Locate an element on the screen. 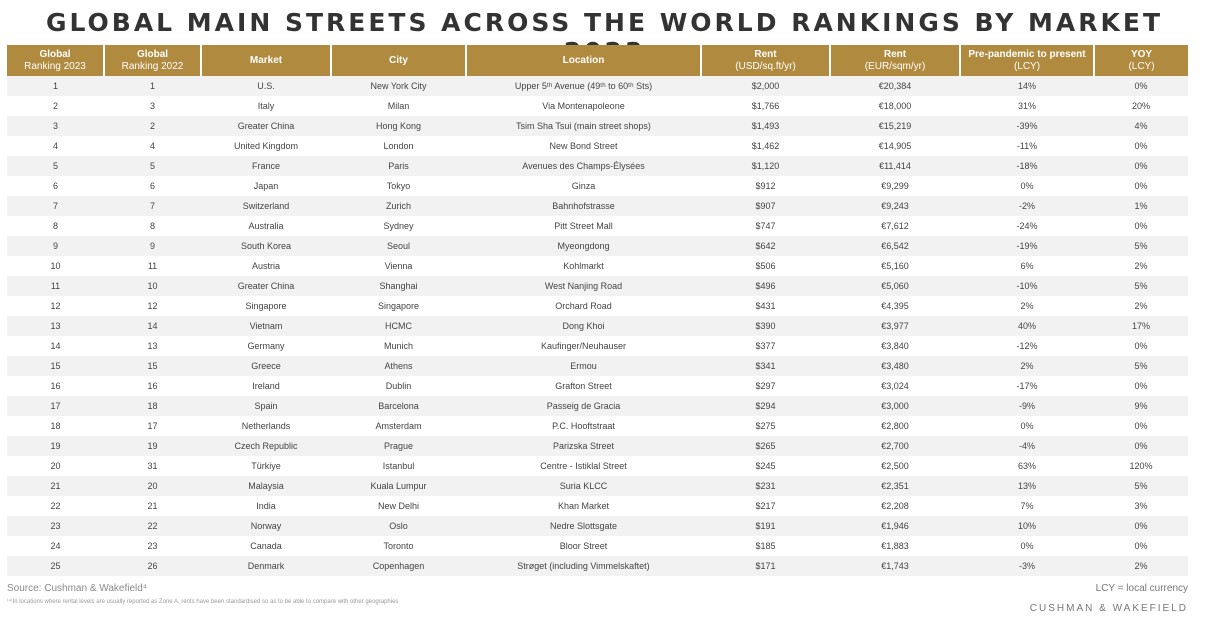 This screenshot has height=621, width=1209. cell-rent-eur: €5,060 is located at coordinates (895, 286).